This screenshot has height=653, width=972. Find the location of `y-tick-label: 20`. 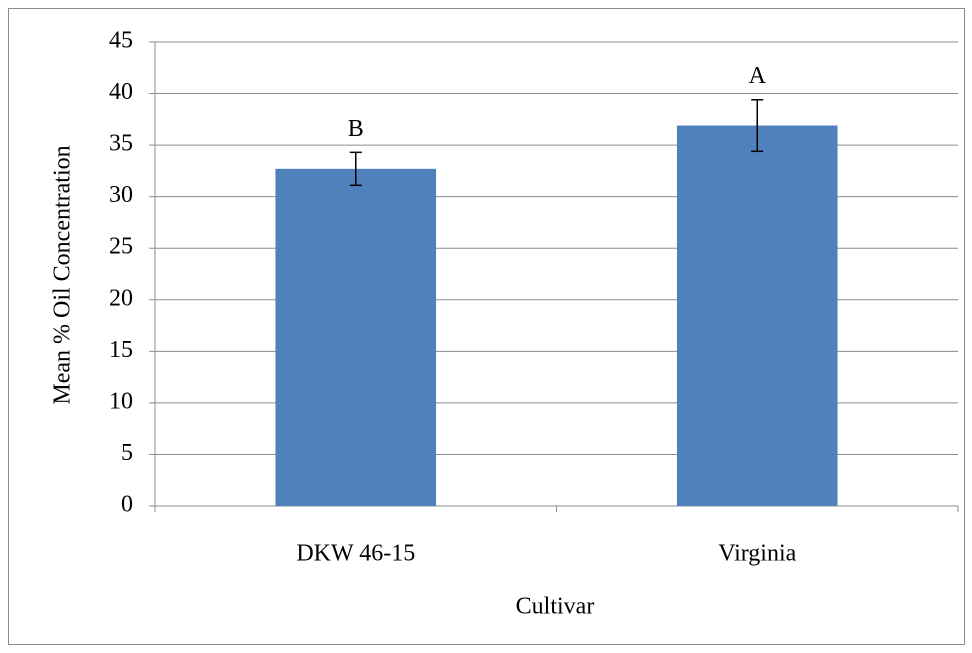

y-tick-label: 20 is located at coordinates (121, 298).